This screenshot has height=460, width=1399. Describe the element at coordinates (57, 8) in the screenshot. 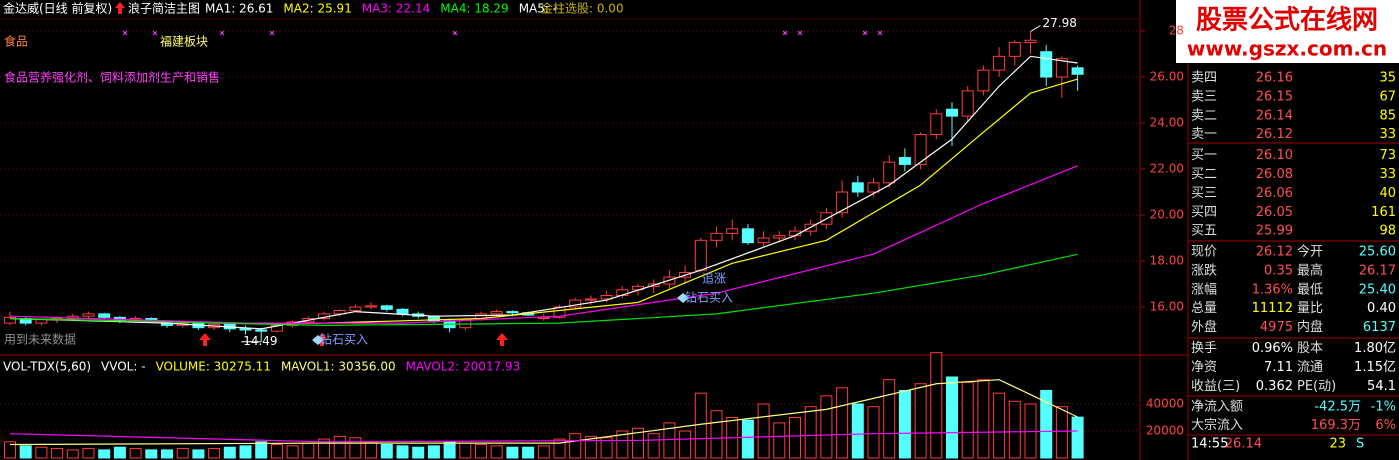

I see `stock-name: 金达威(日线 前复权)` at that location.